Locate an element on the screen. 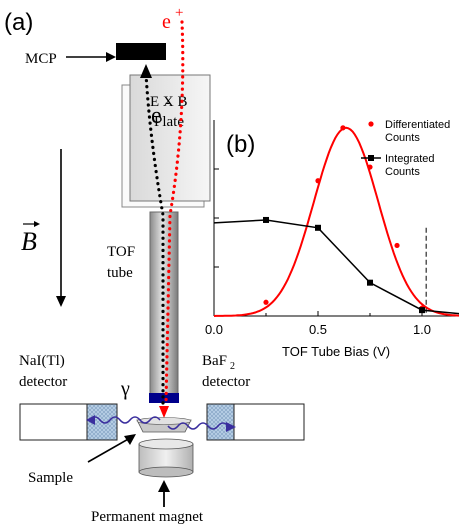 Image resolution: width=459 pixels, height=525 pixels. chart-markers is located at coordinates (344, 219).